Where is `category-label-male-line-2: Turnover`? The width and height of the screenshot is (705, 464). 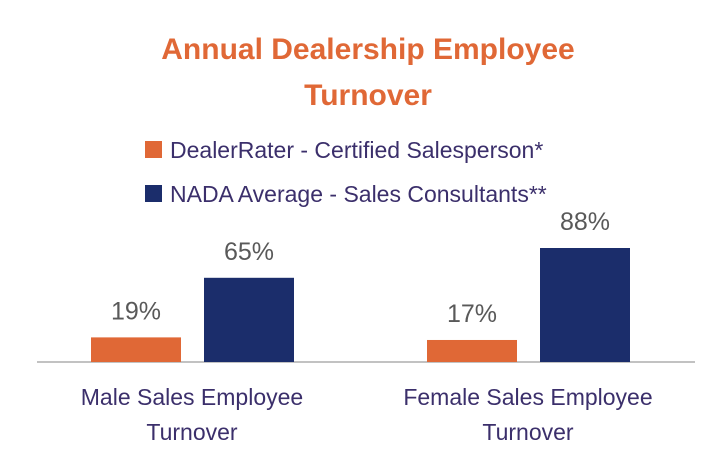 category-label-male-line-2: Turnover is located at coordinates (192, 432).